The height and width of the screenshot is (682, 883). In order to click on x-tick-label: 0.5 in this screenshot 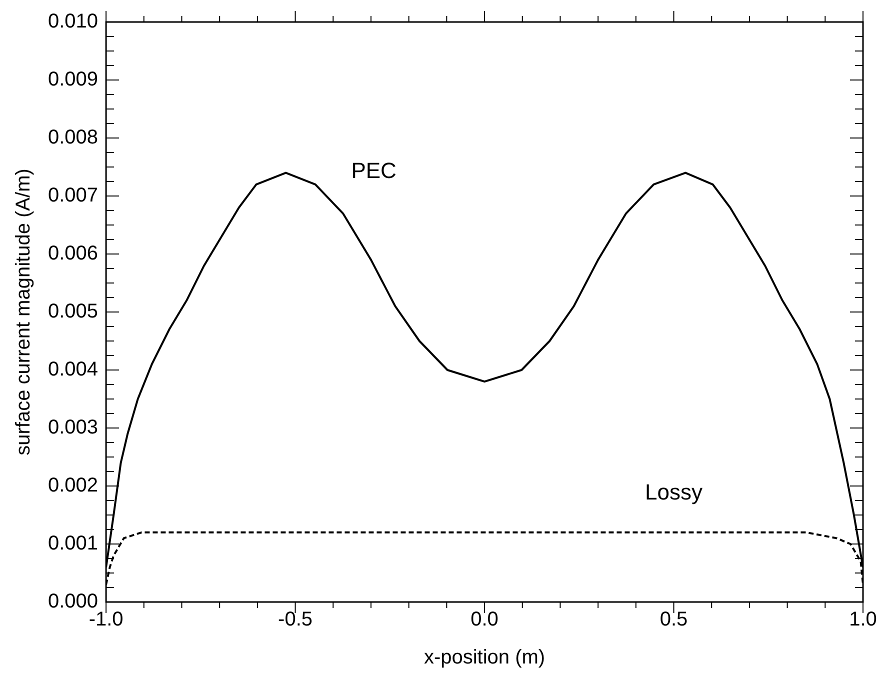, I will do `click(674, 619)`.